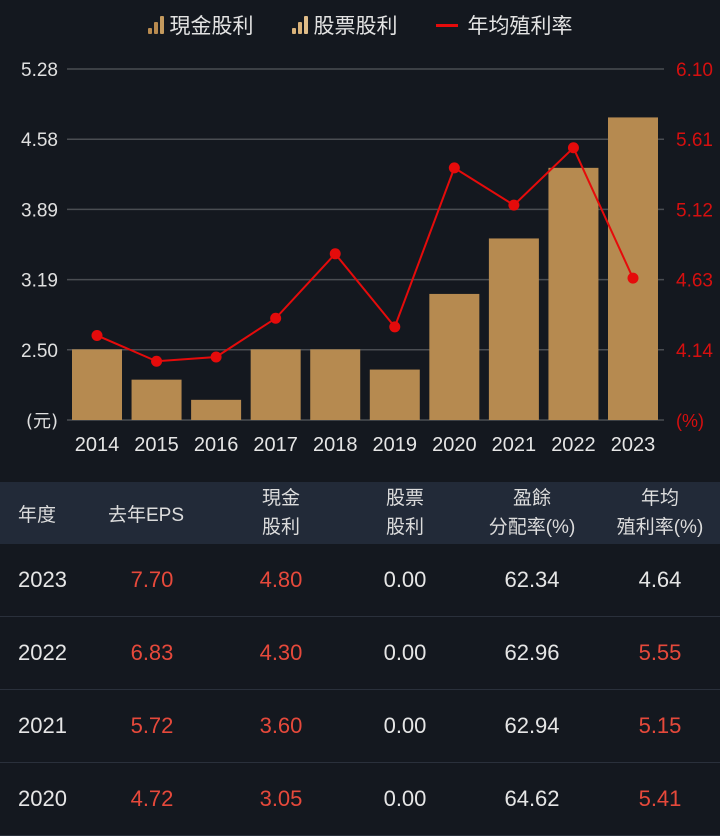 This screenshot has width=720, height=836. What do you see at coordinates (42, 725) in the screenshot?
I see `cell-year: 2021` at bounding box center [42, 725].